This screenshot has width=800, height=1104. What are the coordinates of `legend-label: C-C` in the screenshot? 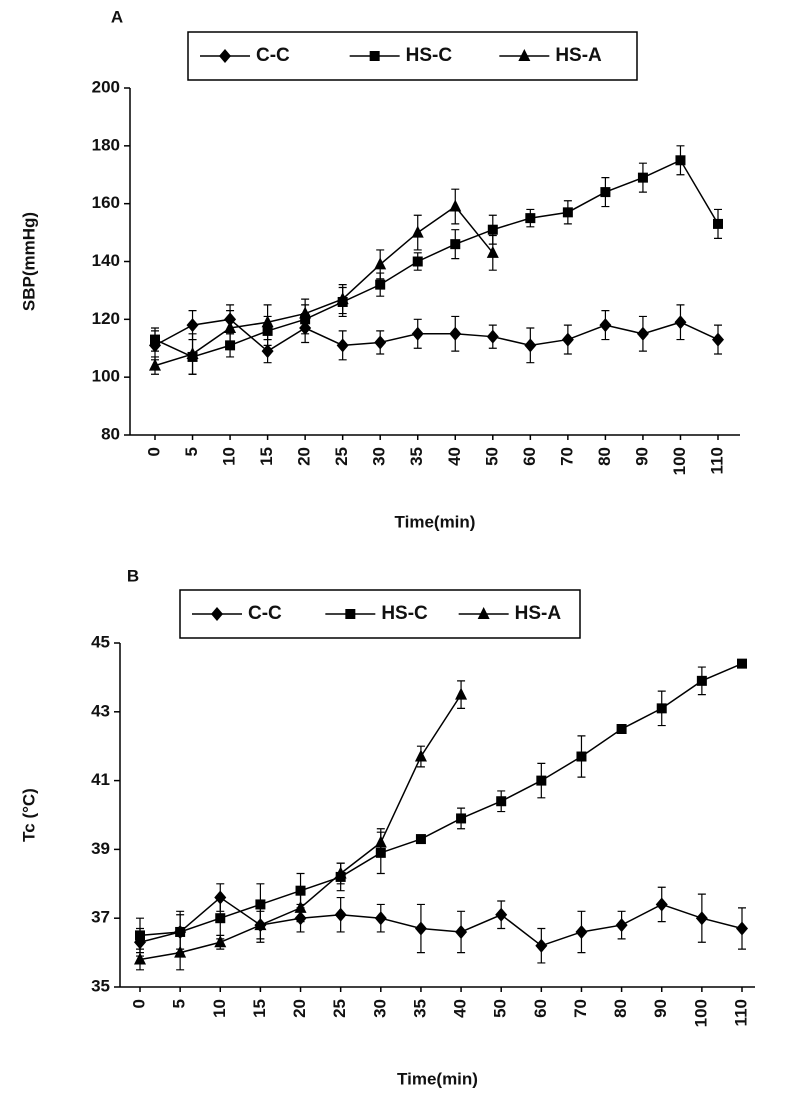 It's located at (273, 55).